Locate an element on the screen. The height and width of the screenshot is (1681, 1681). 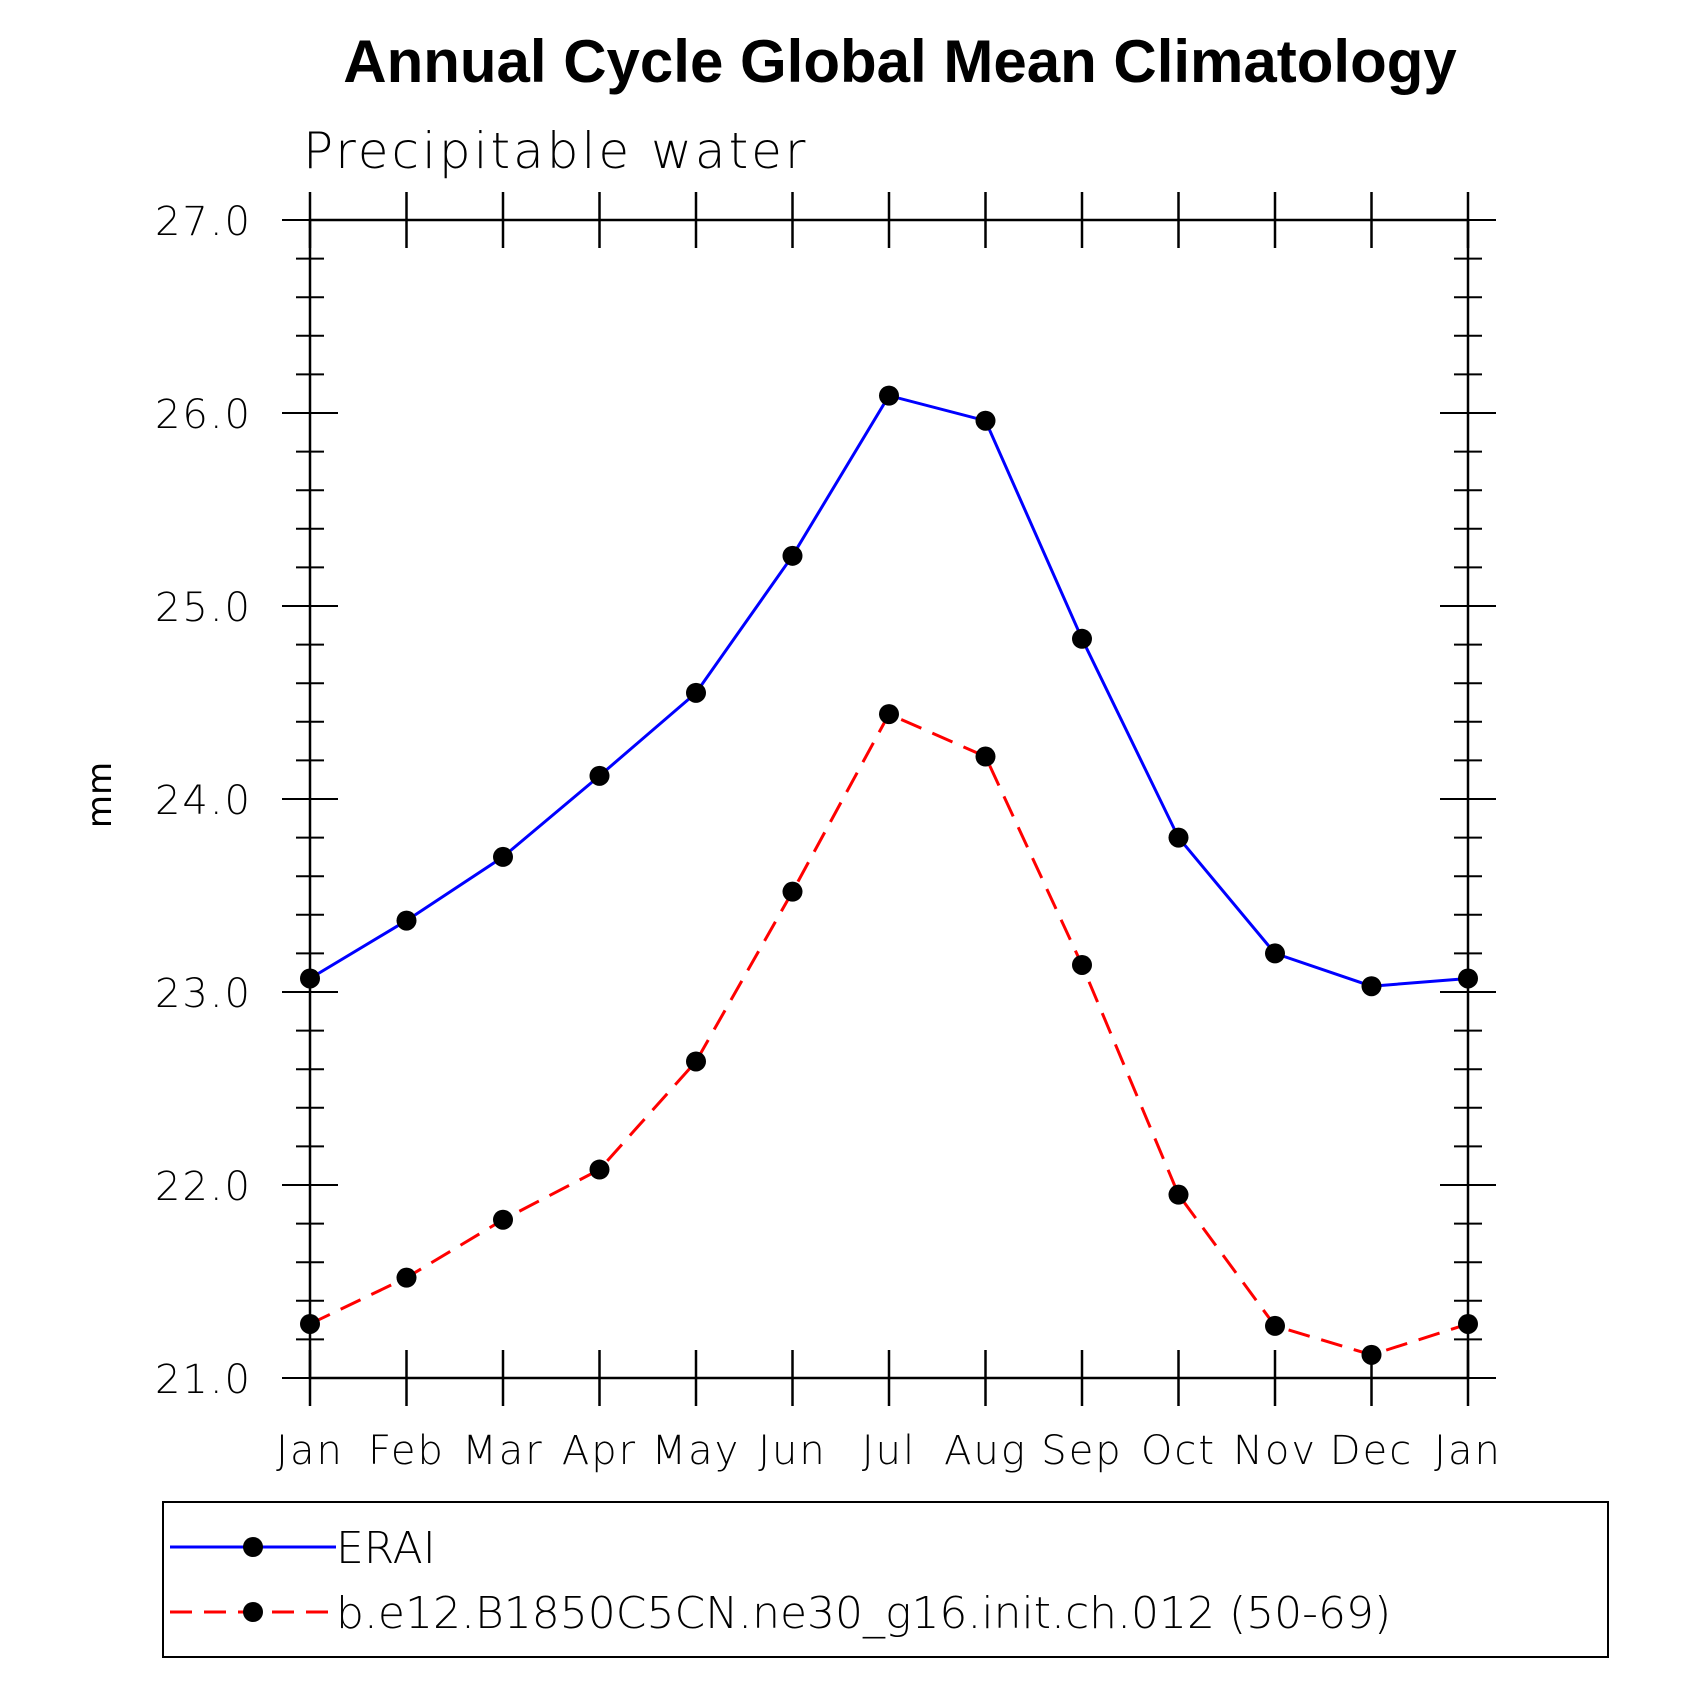
y-tick-label: 25.0 is located at coordinates (203, 608).